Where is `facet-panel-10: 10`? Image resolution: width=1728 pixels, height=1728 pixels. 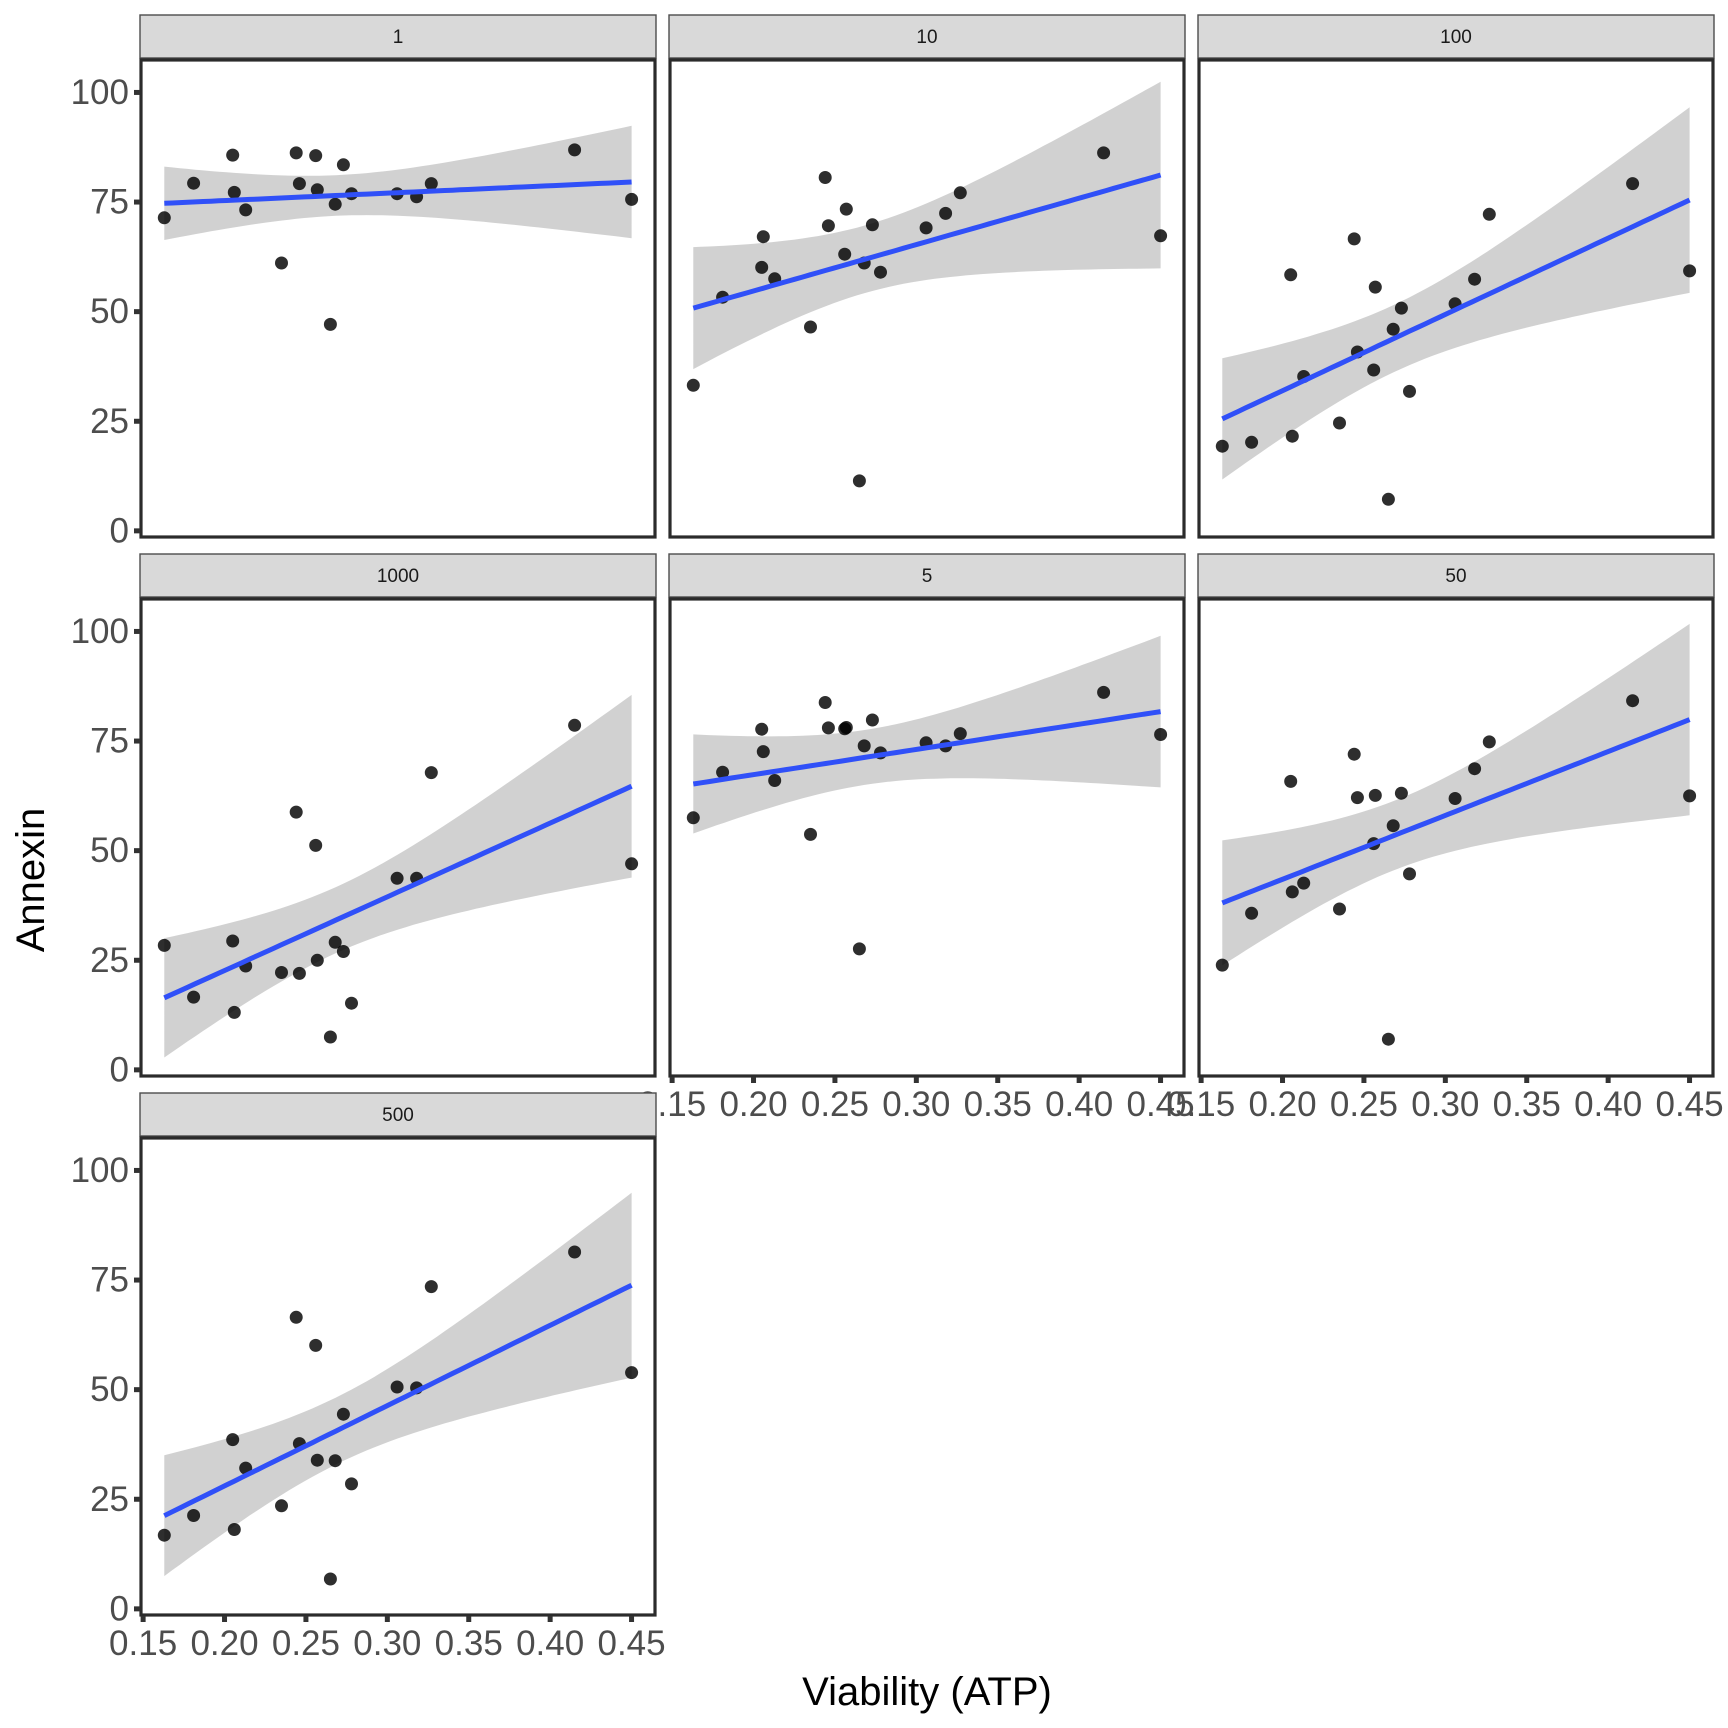 facet-panel-10: 10 is located at coordinates (927, 276).